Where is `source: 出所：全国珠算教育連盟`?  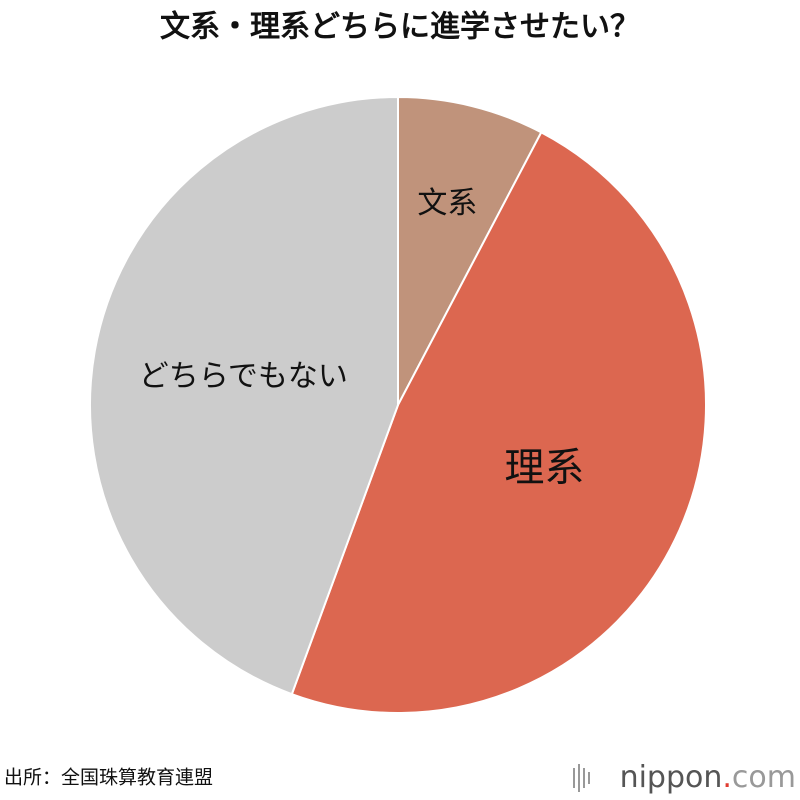
source: 出所：全国珠算教育連盟 is located at coordinates (108, 778).